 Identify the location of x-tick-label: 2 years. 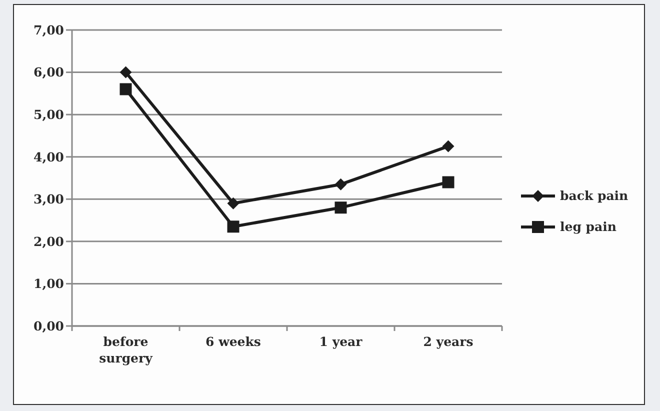
(448, 341).